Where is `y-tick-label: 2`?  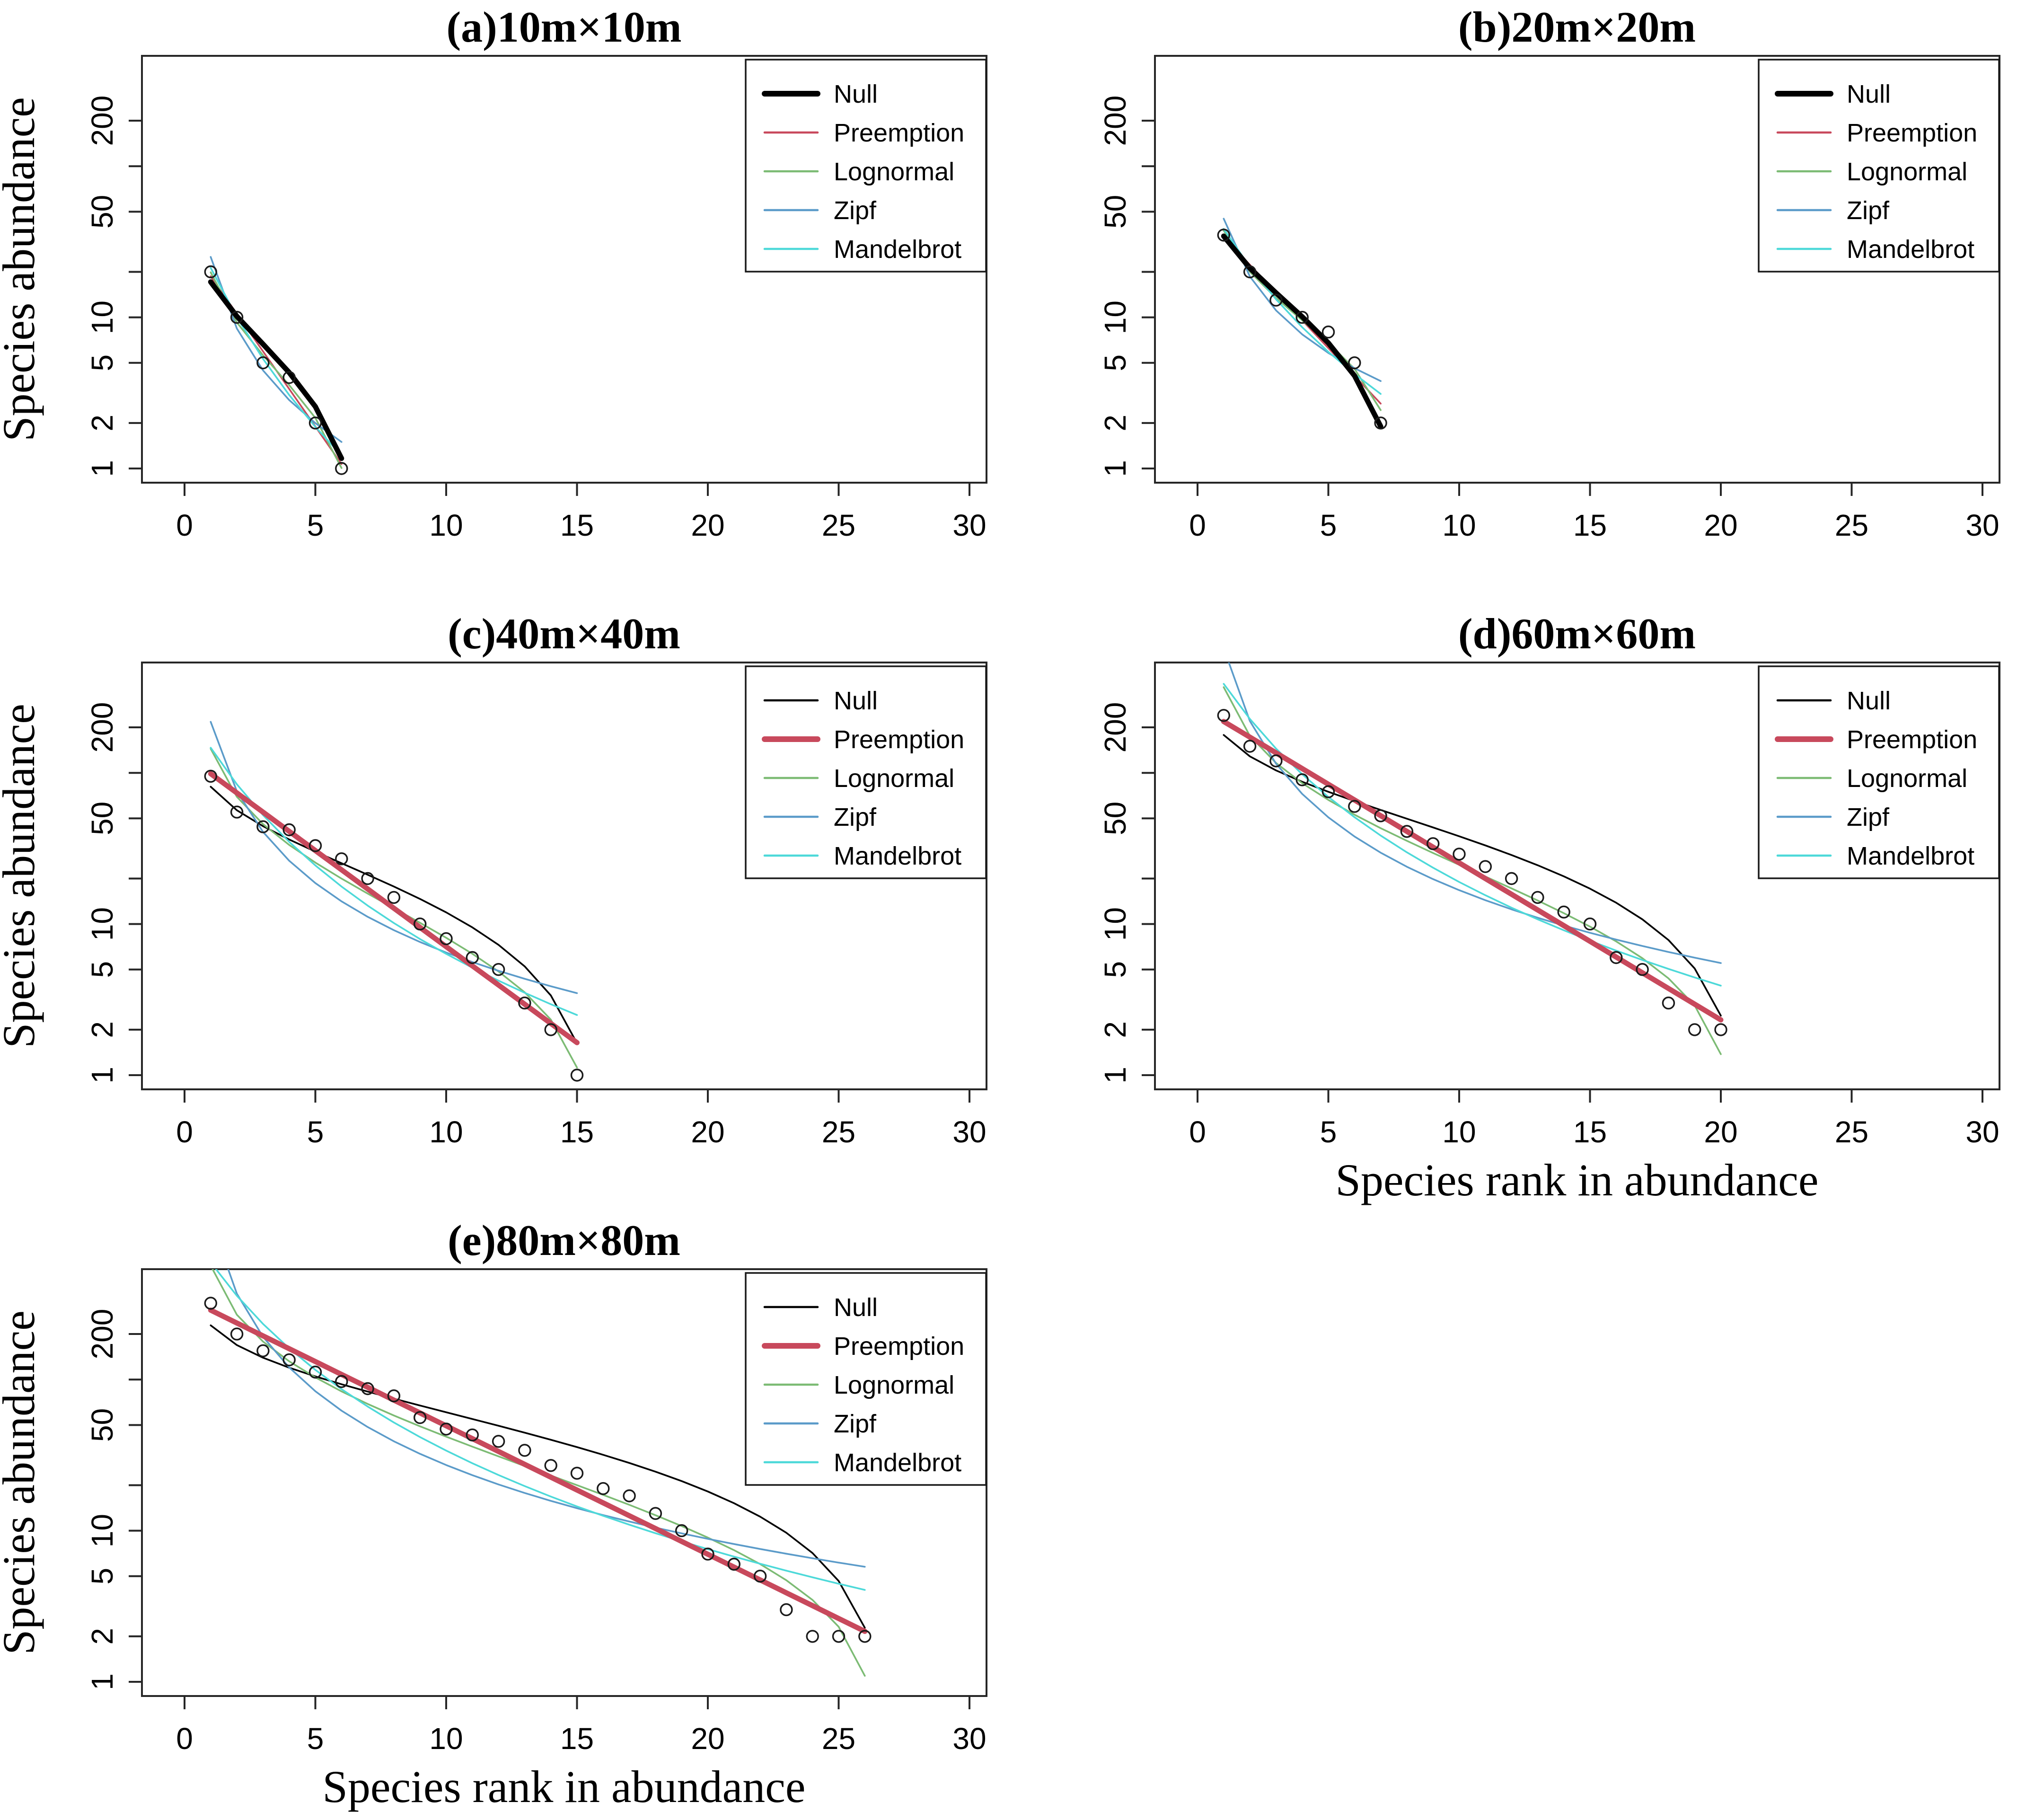
y-tick-label: 2 is located at coordinates (1115, 423).